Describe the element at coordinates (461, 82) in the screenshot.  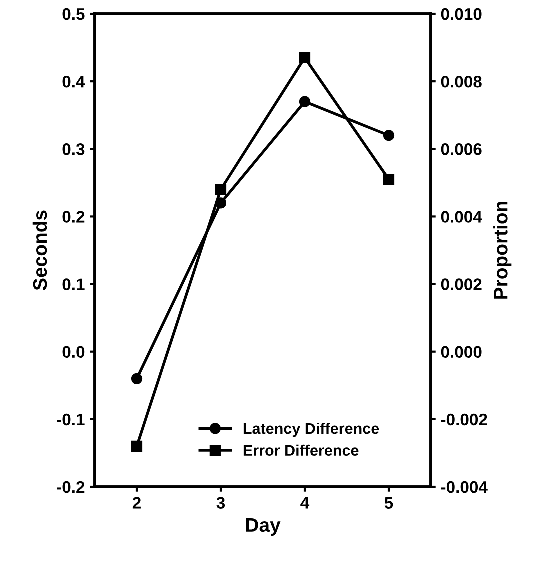
I see `y2-tick-label: 0.008` at that location.